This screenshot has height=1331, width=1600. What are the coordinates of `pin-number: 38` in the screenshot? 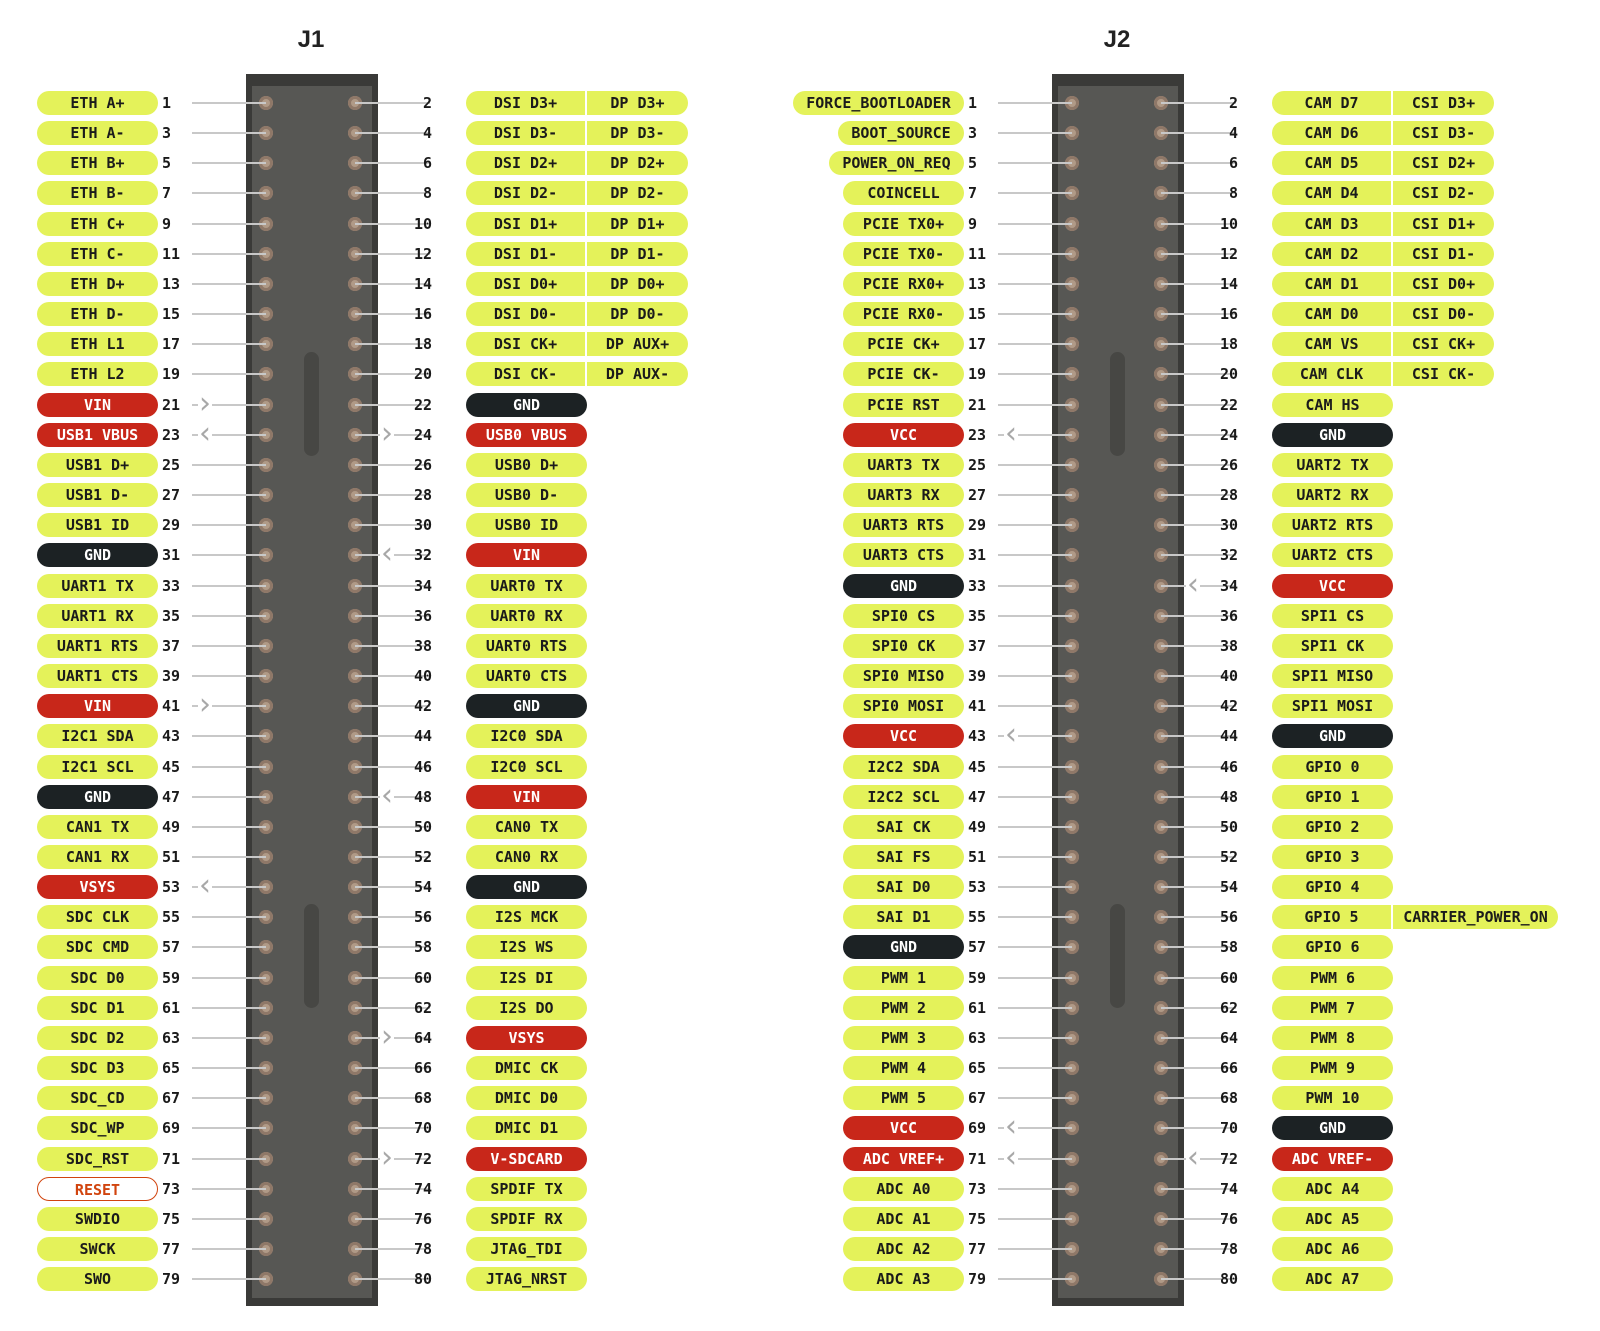 It's located at (422, 645).